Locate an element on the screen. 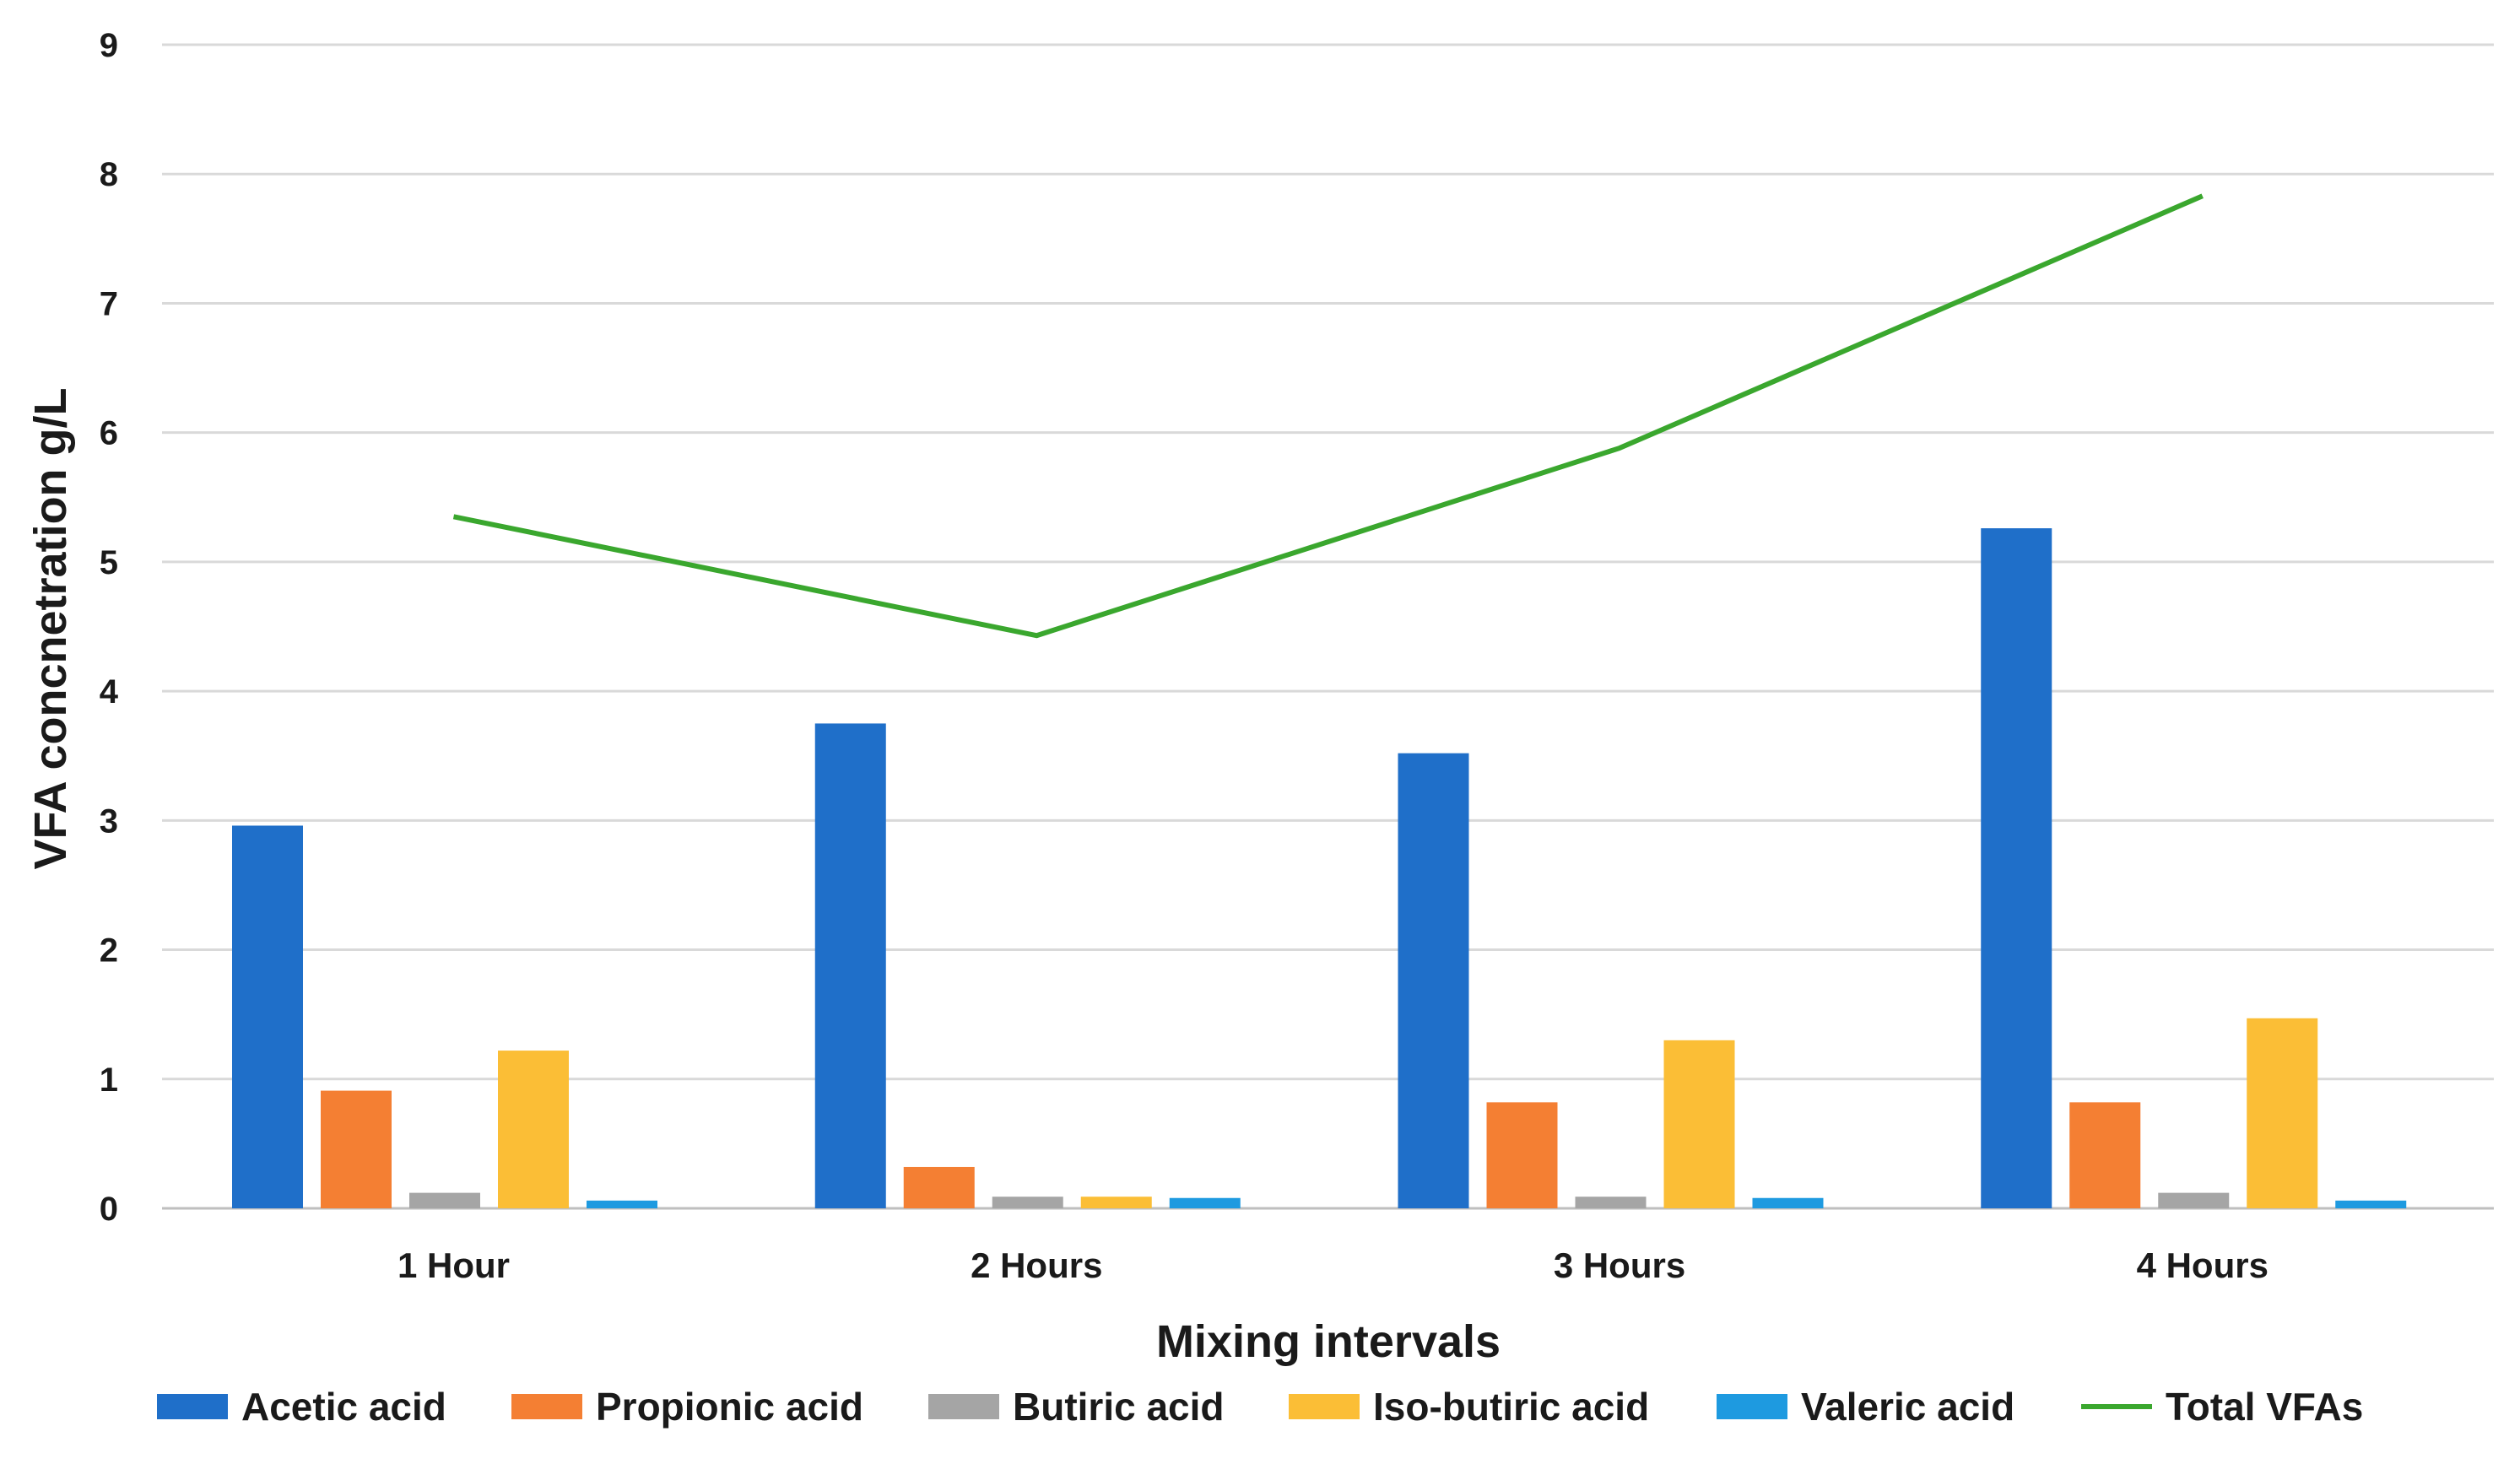 The image size is (2520, 1464). bar-valeric-acid-1-hour is located at coordinates (622, 1204).